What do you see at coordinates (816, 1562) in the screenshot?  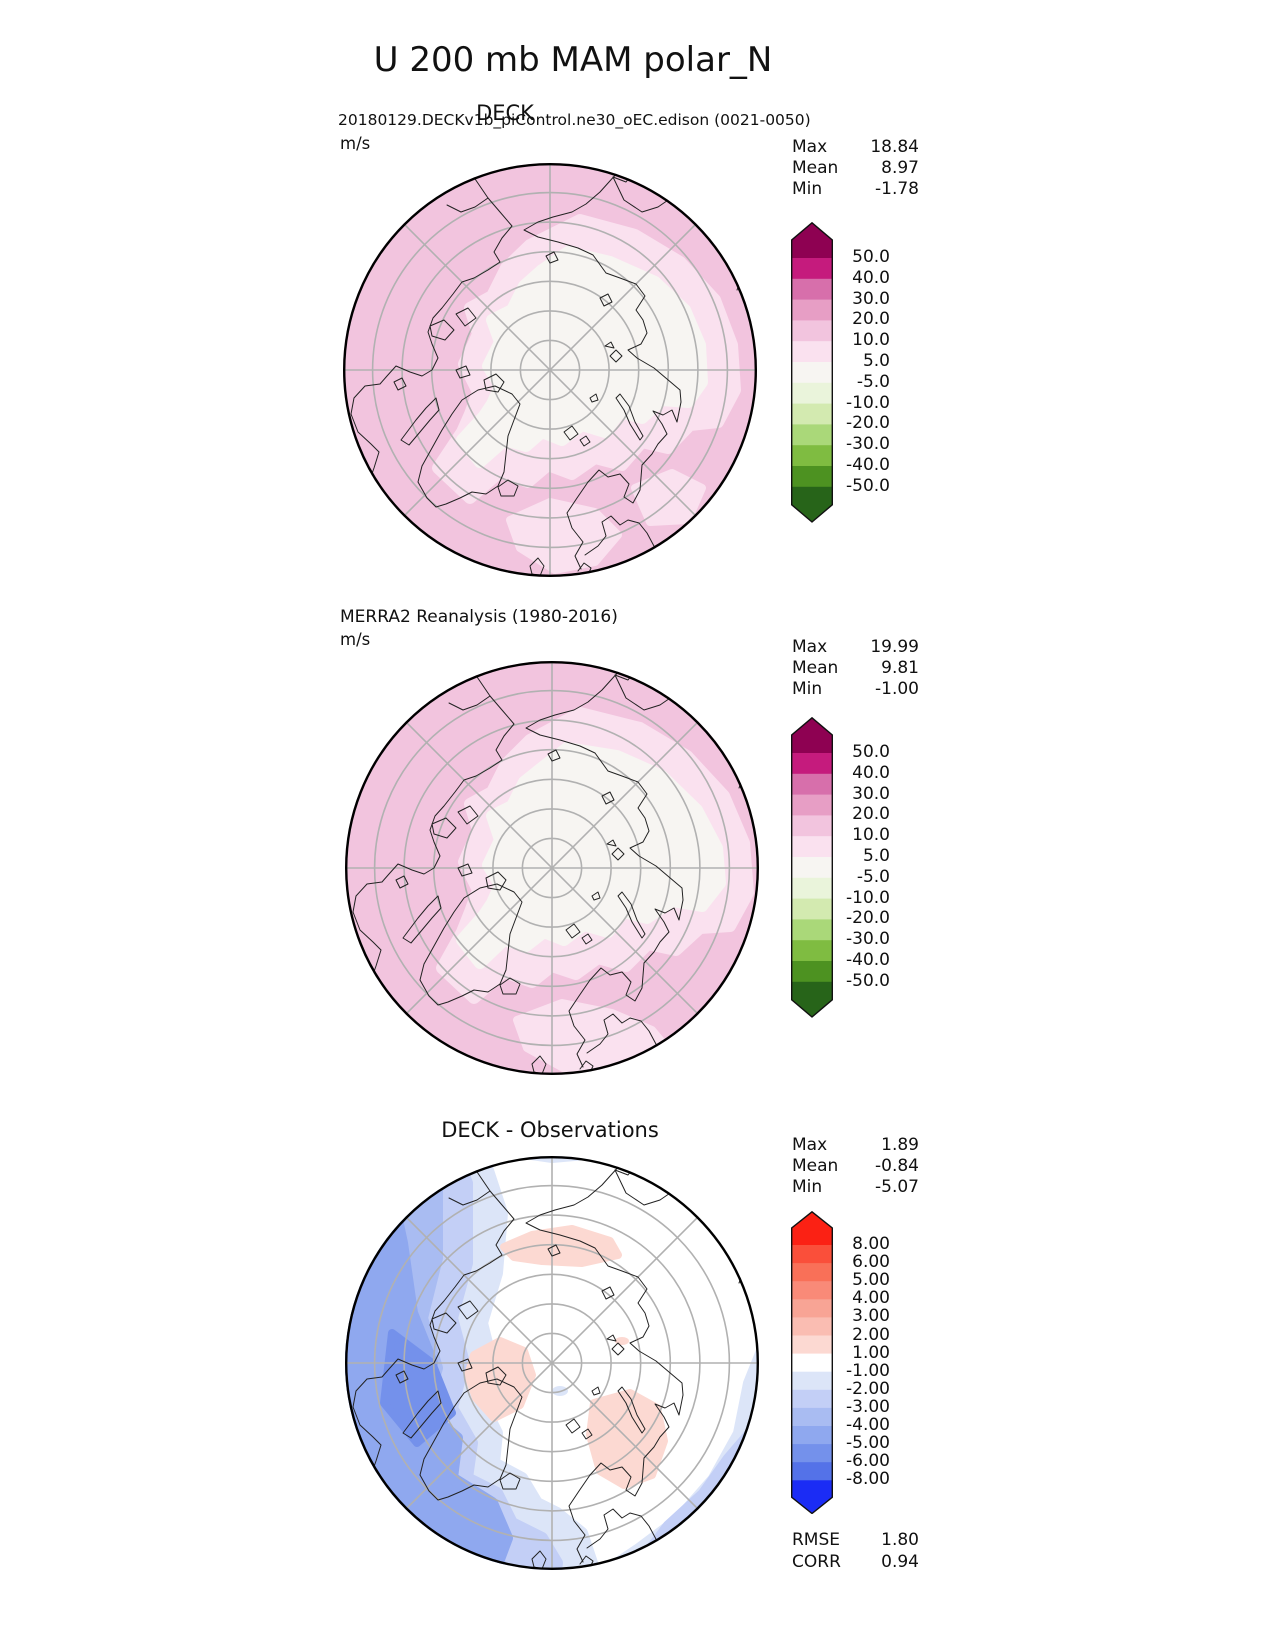 I see `metric-label: CORR` at bounding box center [816, 1562].